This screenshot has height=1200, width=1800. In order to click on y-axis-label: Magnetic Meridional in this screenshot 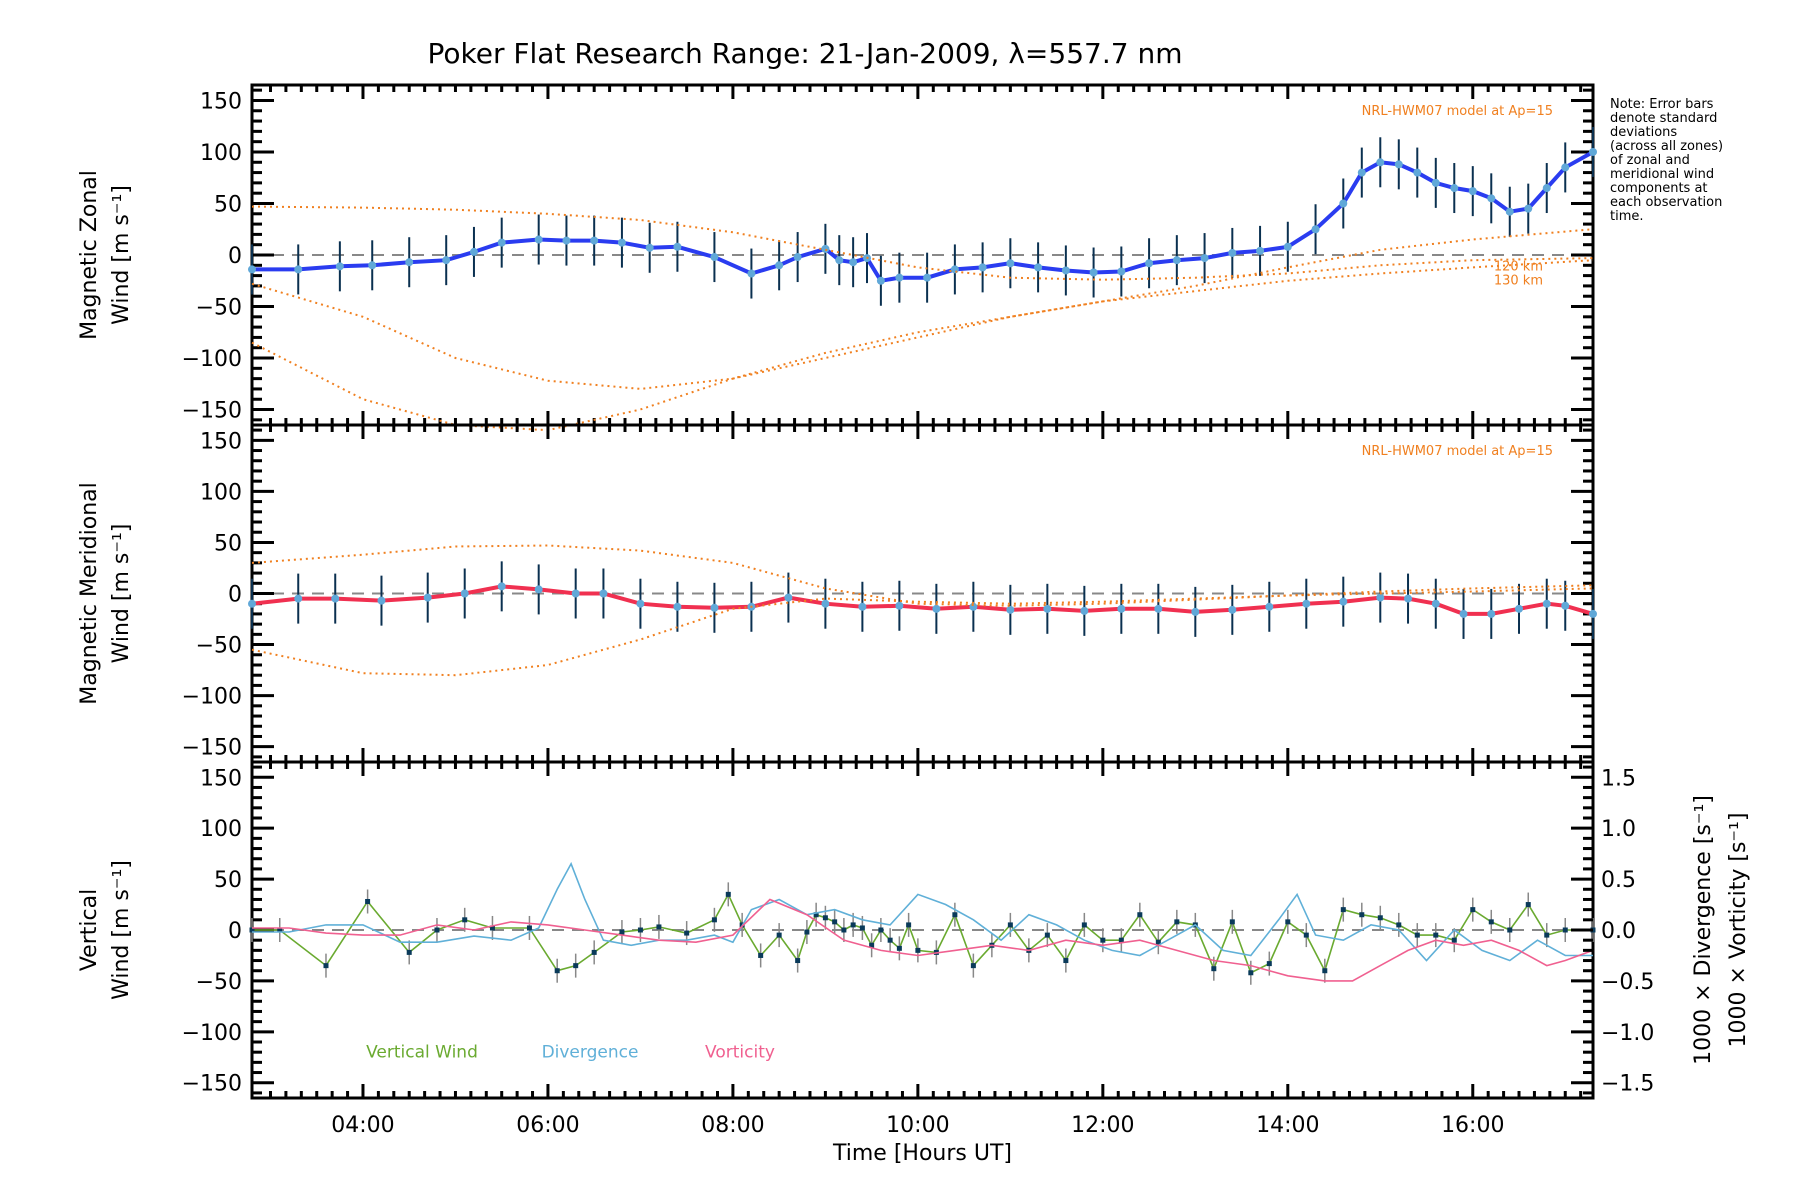, I will do `click(89, 593)`.